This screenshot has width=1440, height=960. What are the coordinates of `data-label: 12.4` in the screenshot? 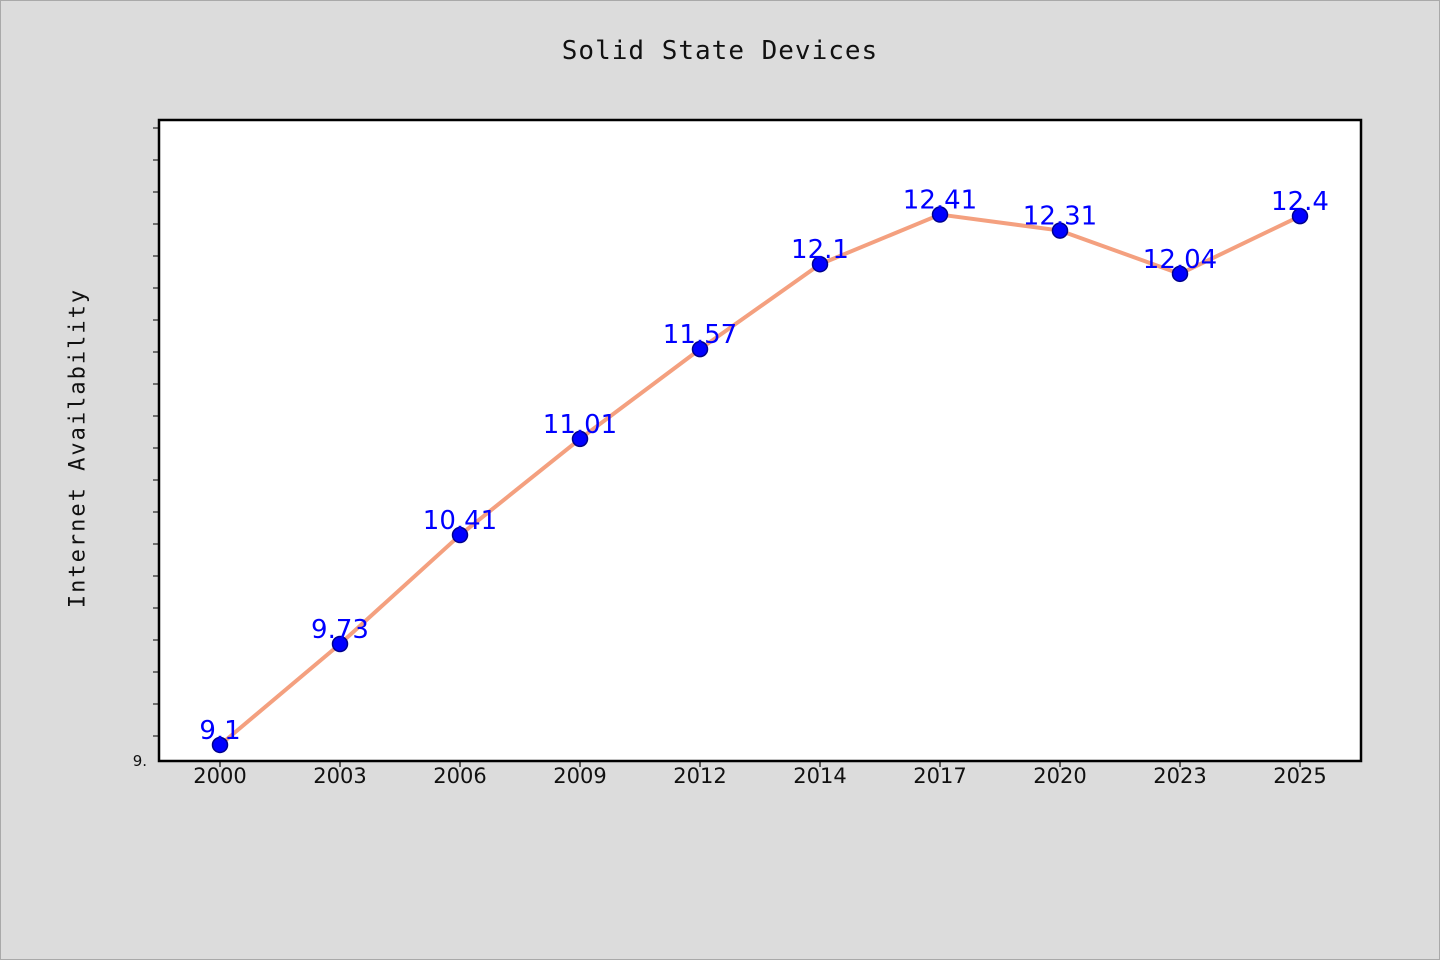 It's located at (1300, 202).